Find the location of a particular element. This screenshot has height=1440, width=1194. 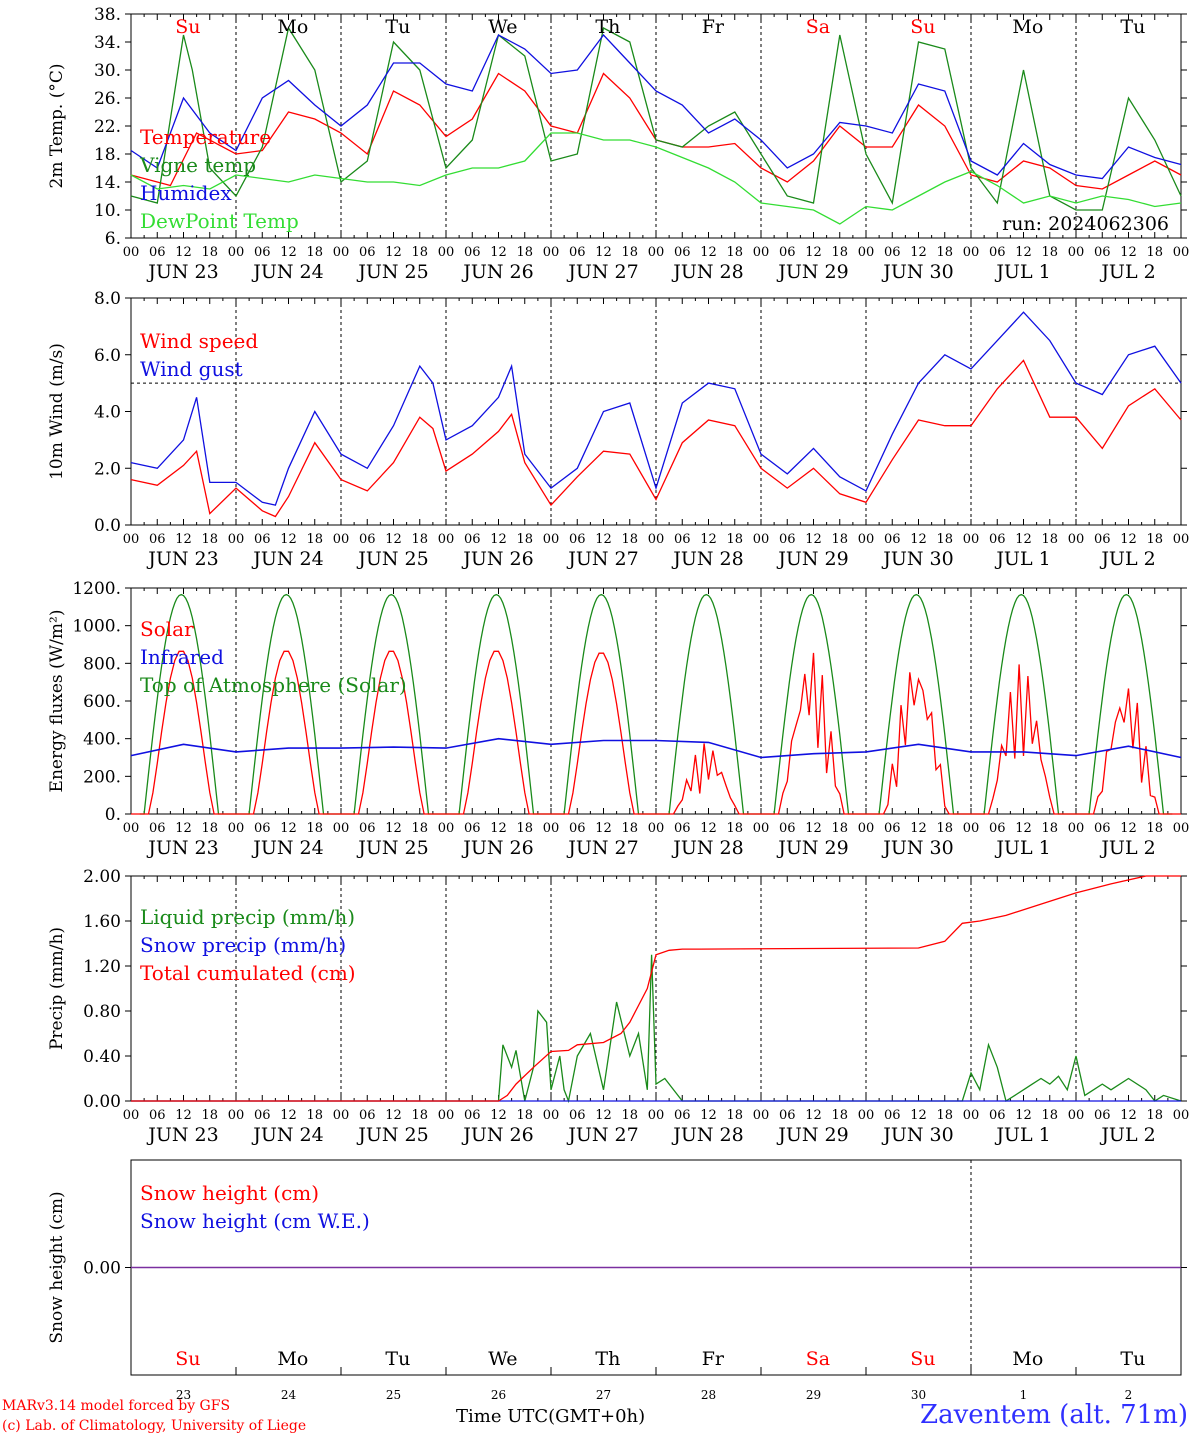

y-tick-label: 30. is located at coordinates (107, 71).